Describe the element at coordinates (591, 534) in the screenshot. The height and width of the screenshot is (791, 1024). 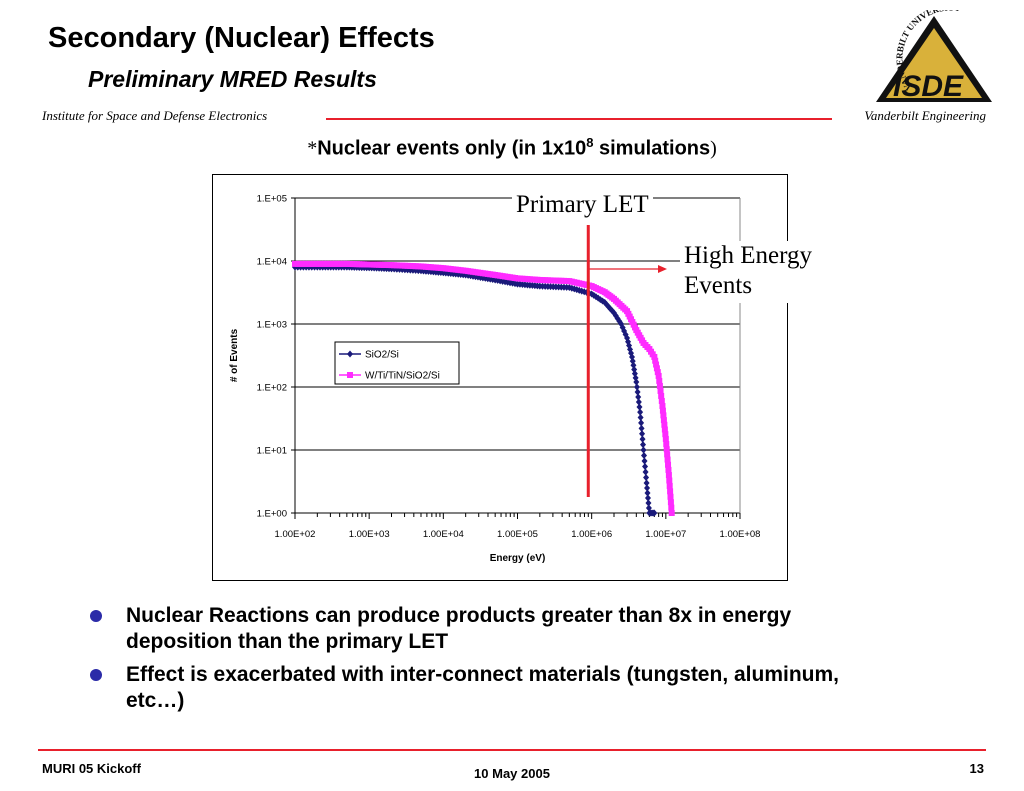
I see `x-tick-label: 1.00E+06` at that location.